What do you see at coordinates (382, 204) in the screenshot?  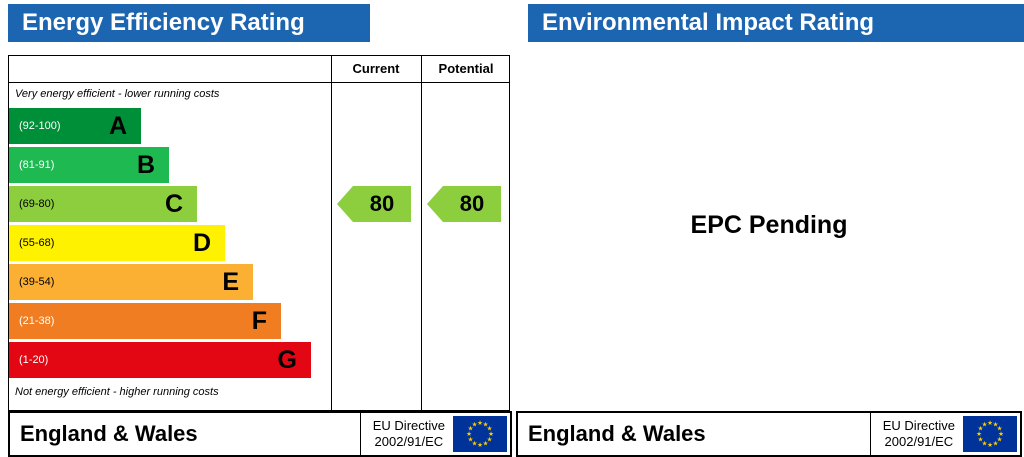 I see `current-rating-value: 80` at bounding box center [382, 204].